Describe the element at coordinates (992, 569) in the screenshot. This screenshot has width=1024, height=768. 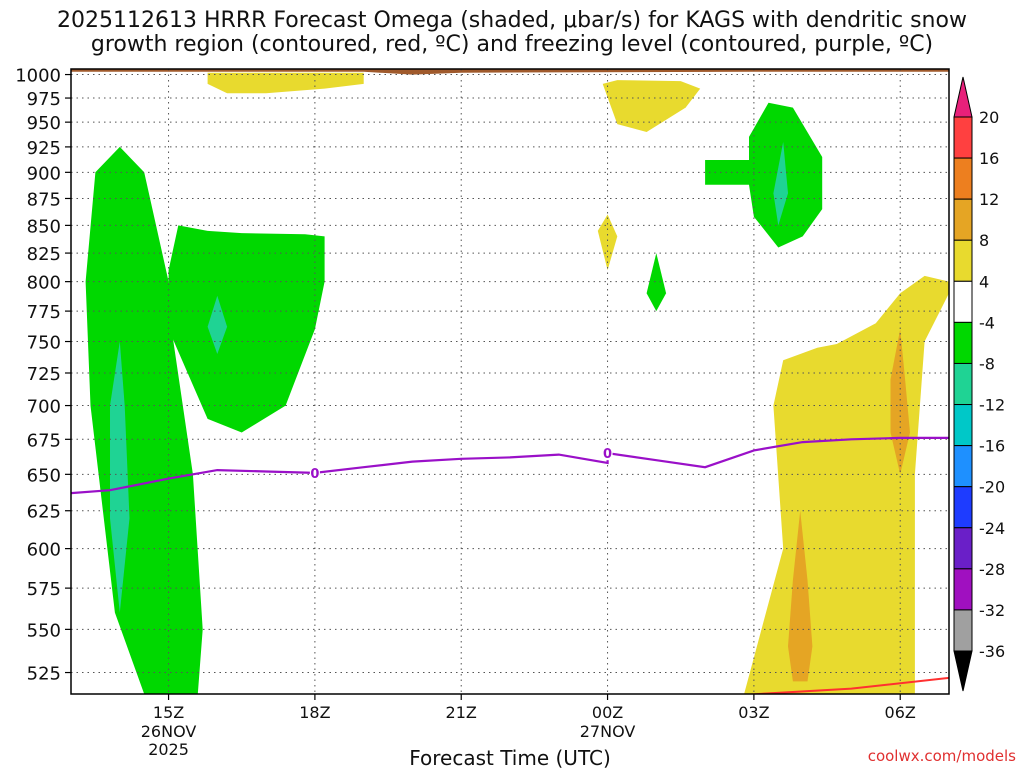
I see `colorbar-label-11: -28` at that location.